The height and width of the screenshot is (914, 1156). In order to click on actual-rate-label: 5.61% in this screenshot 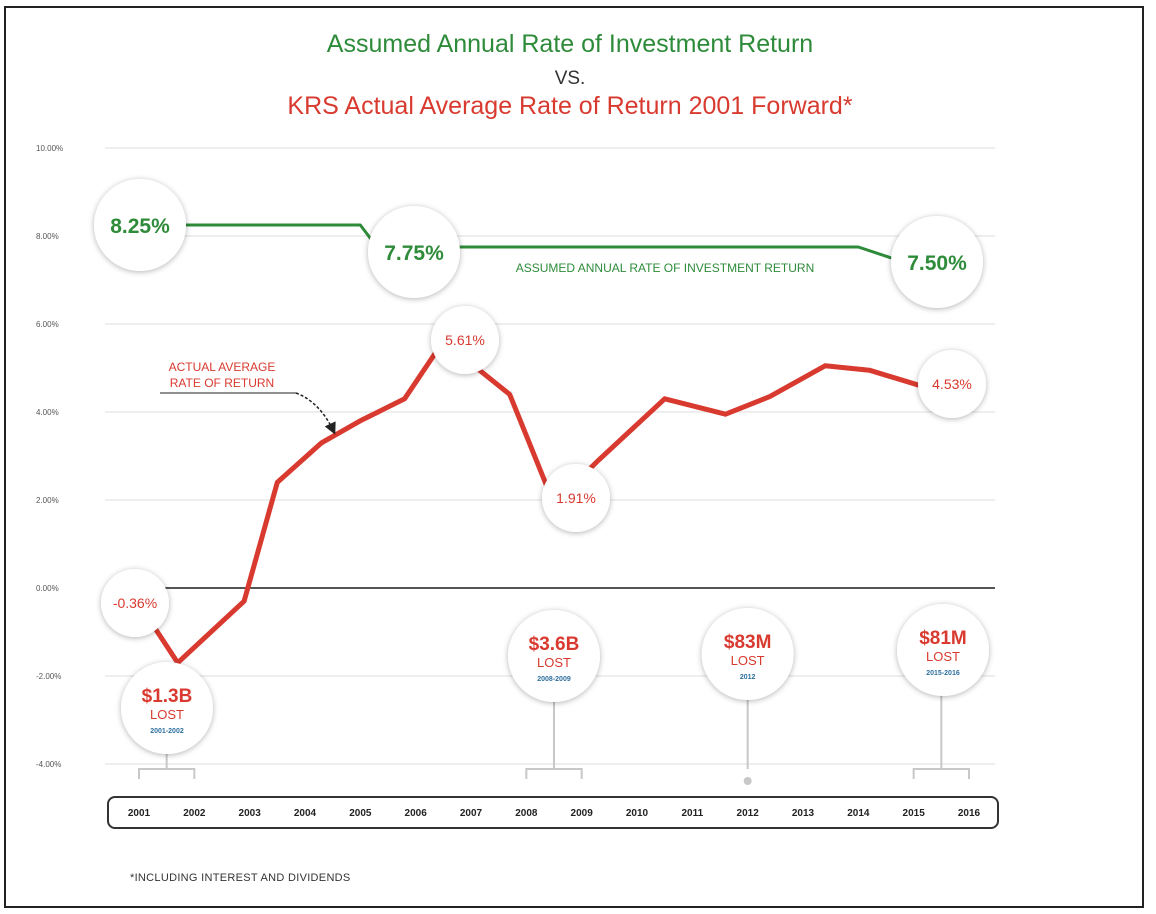, I will do `click(465, 340)`.